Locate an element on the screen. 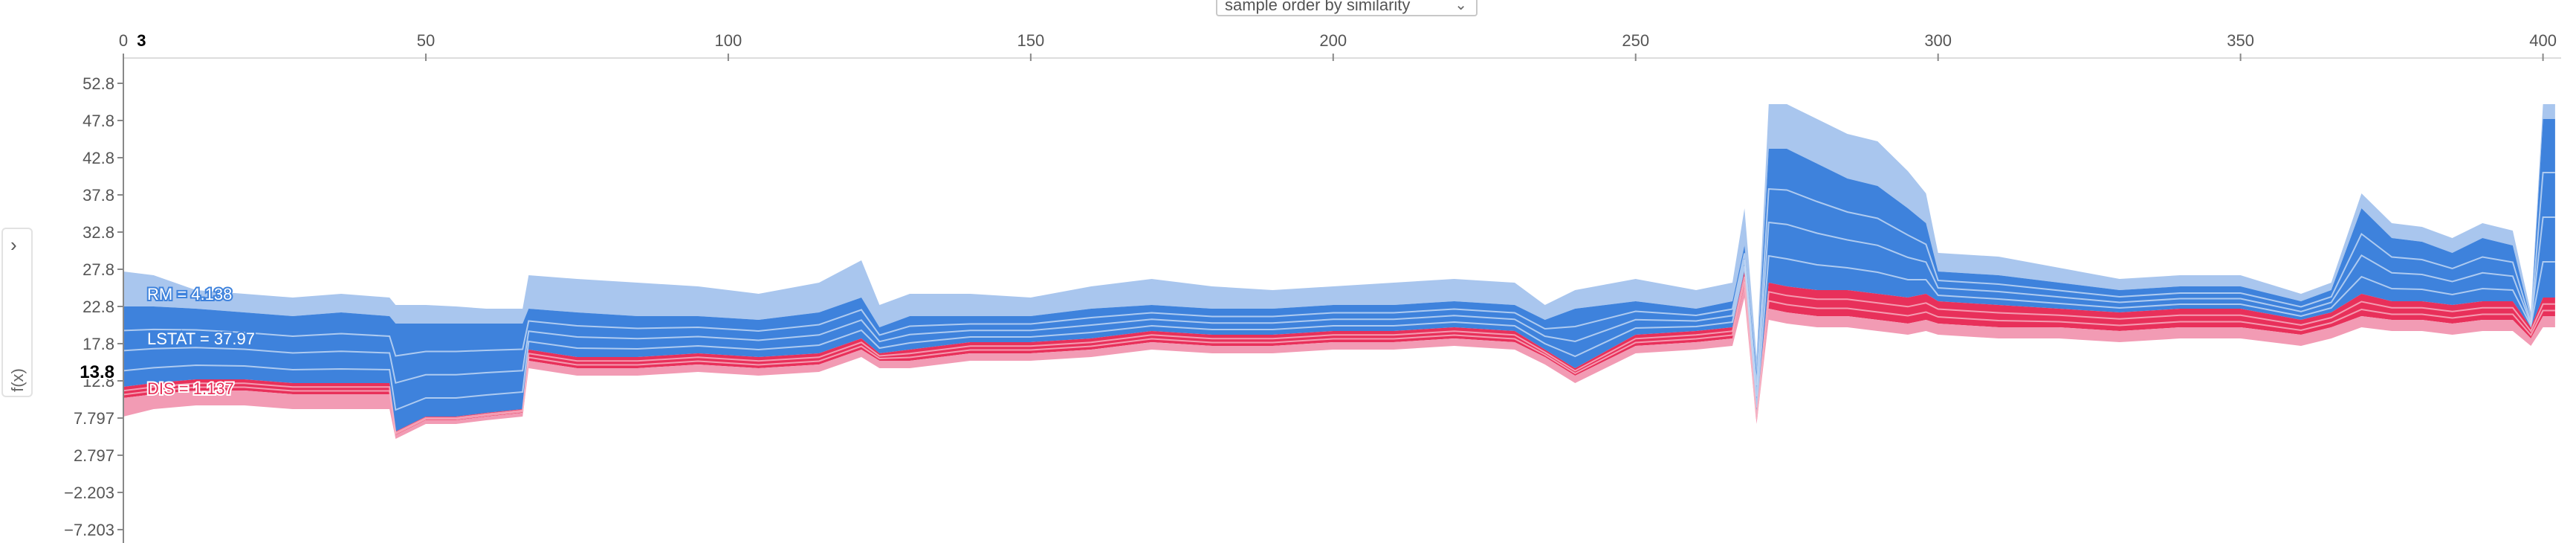 The image size is (2576, 543). x-tick-label: 250 is located at coordinates (1636, 40).